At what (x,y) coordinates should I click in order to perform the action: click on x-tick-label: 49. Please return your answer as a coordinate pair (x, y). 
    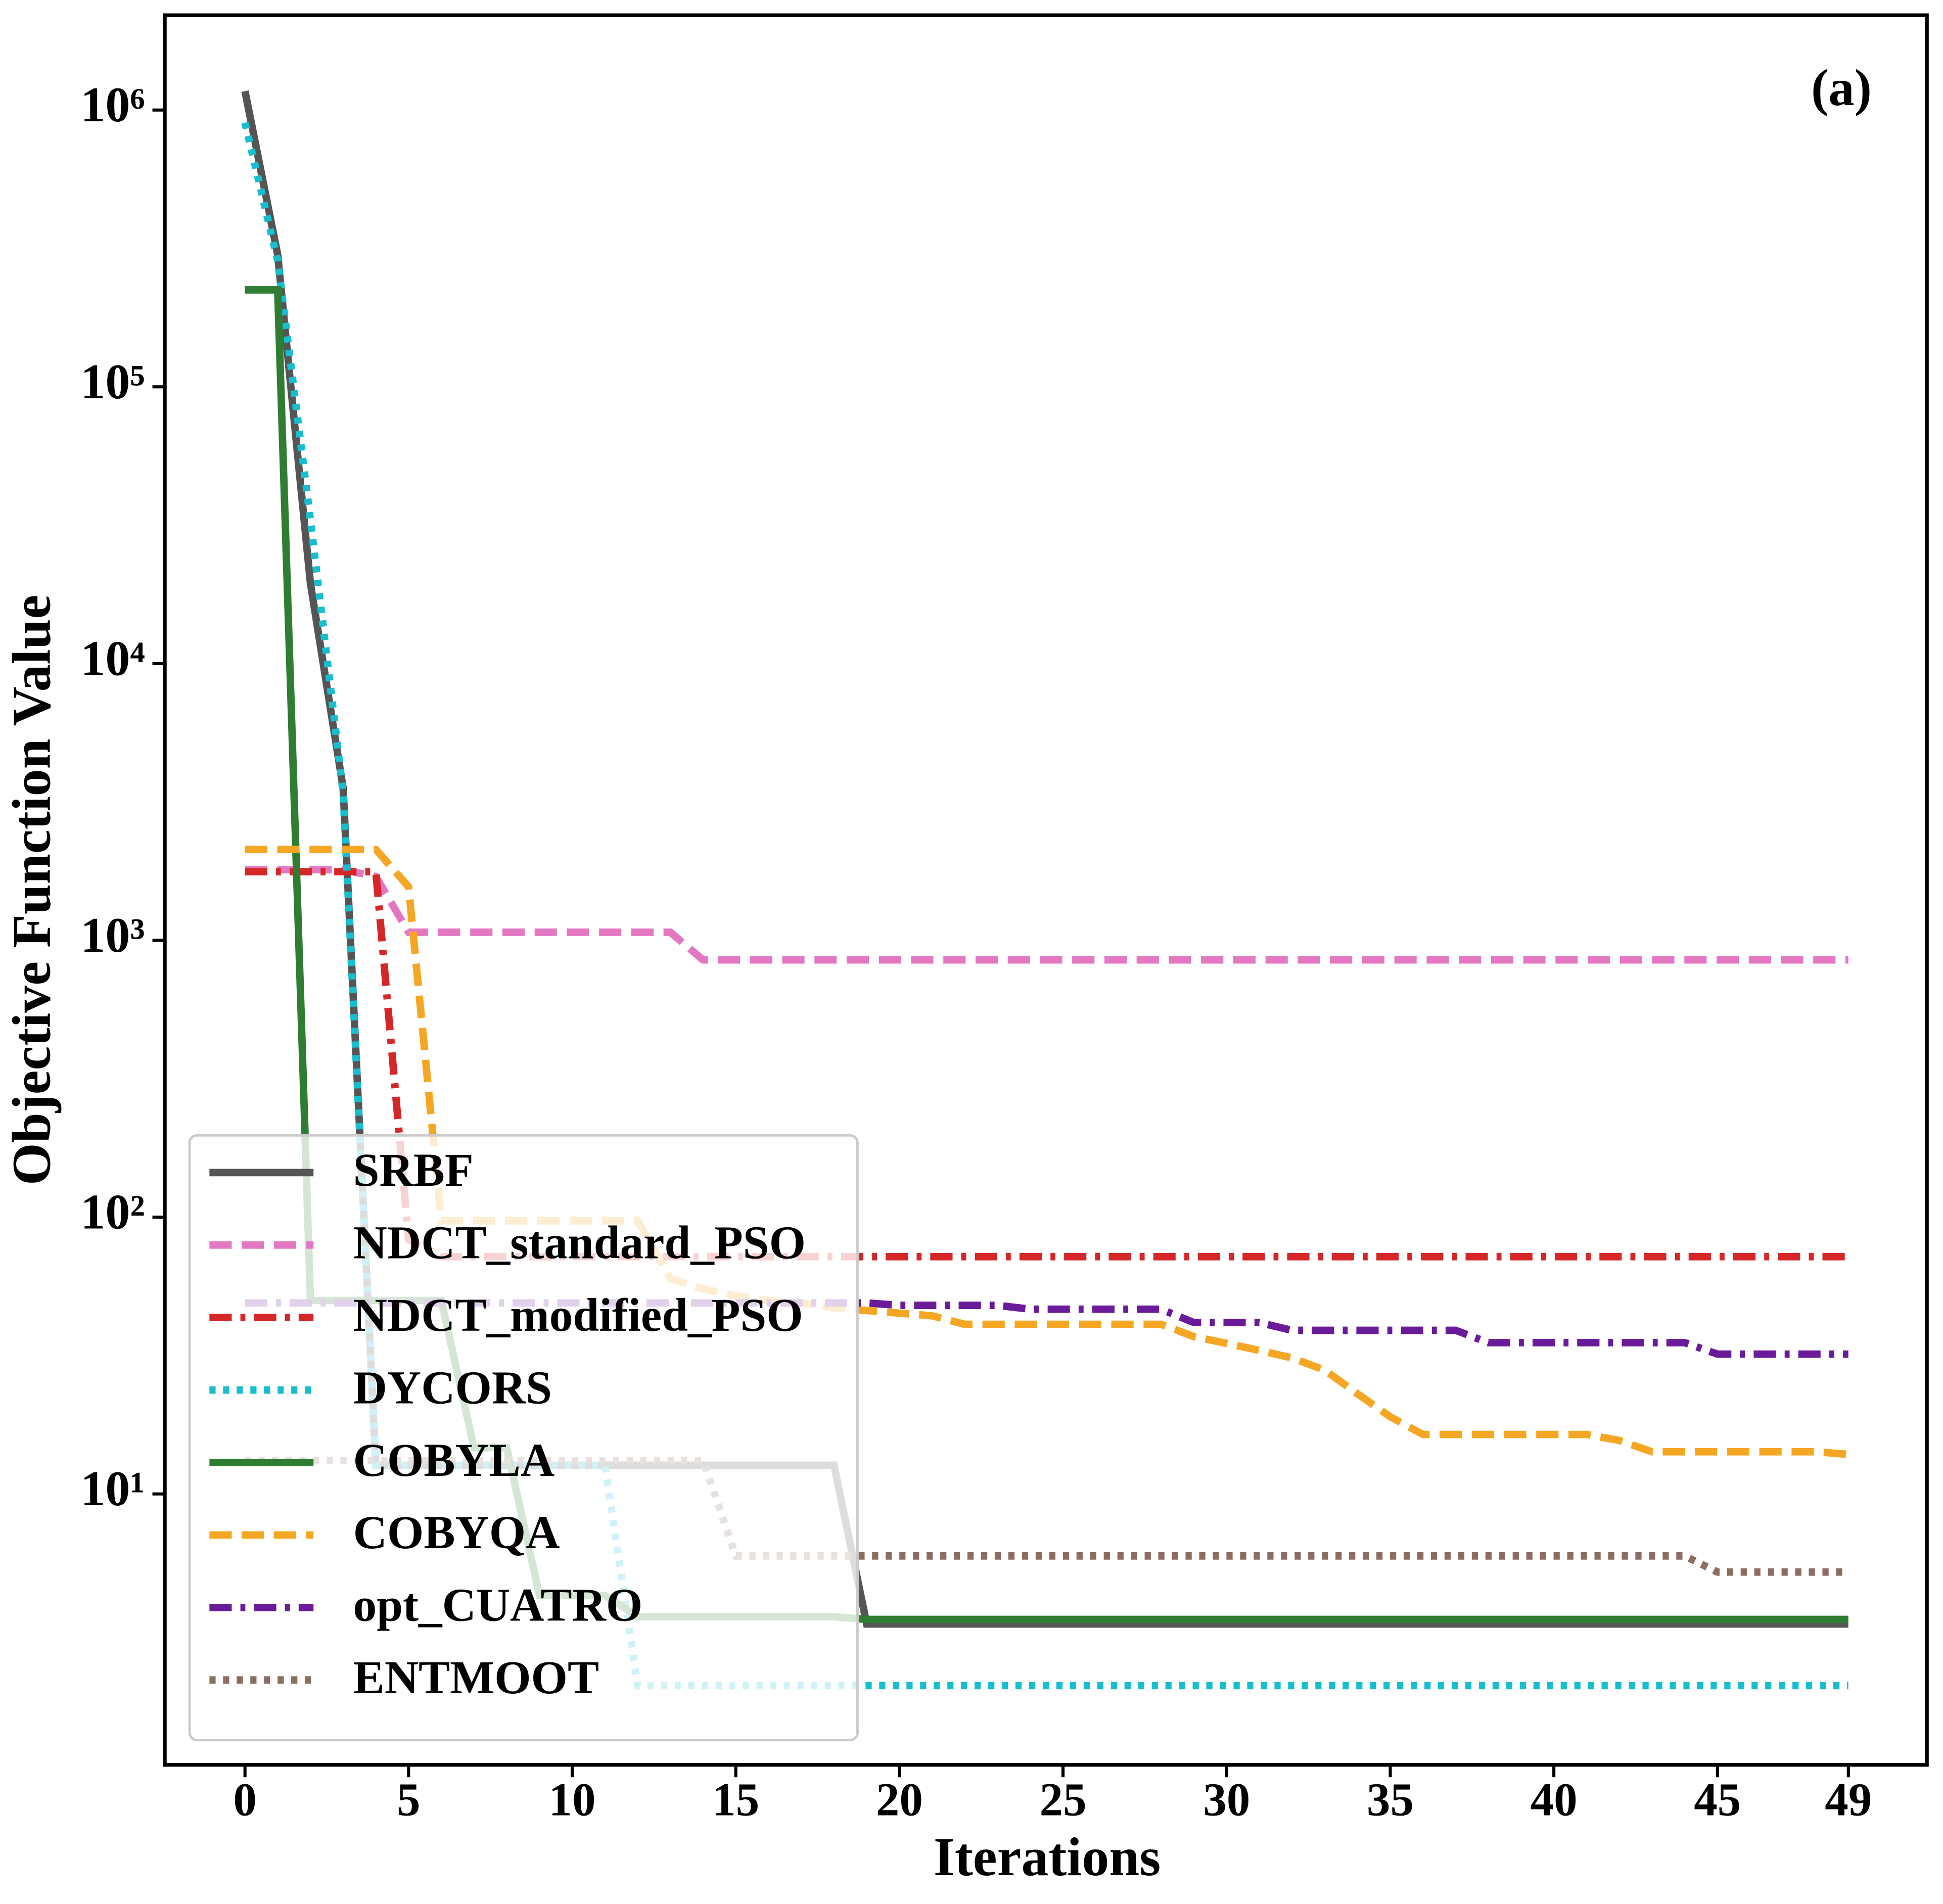
    Looking at the image, I should click on (1849, 1800).